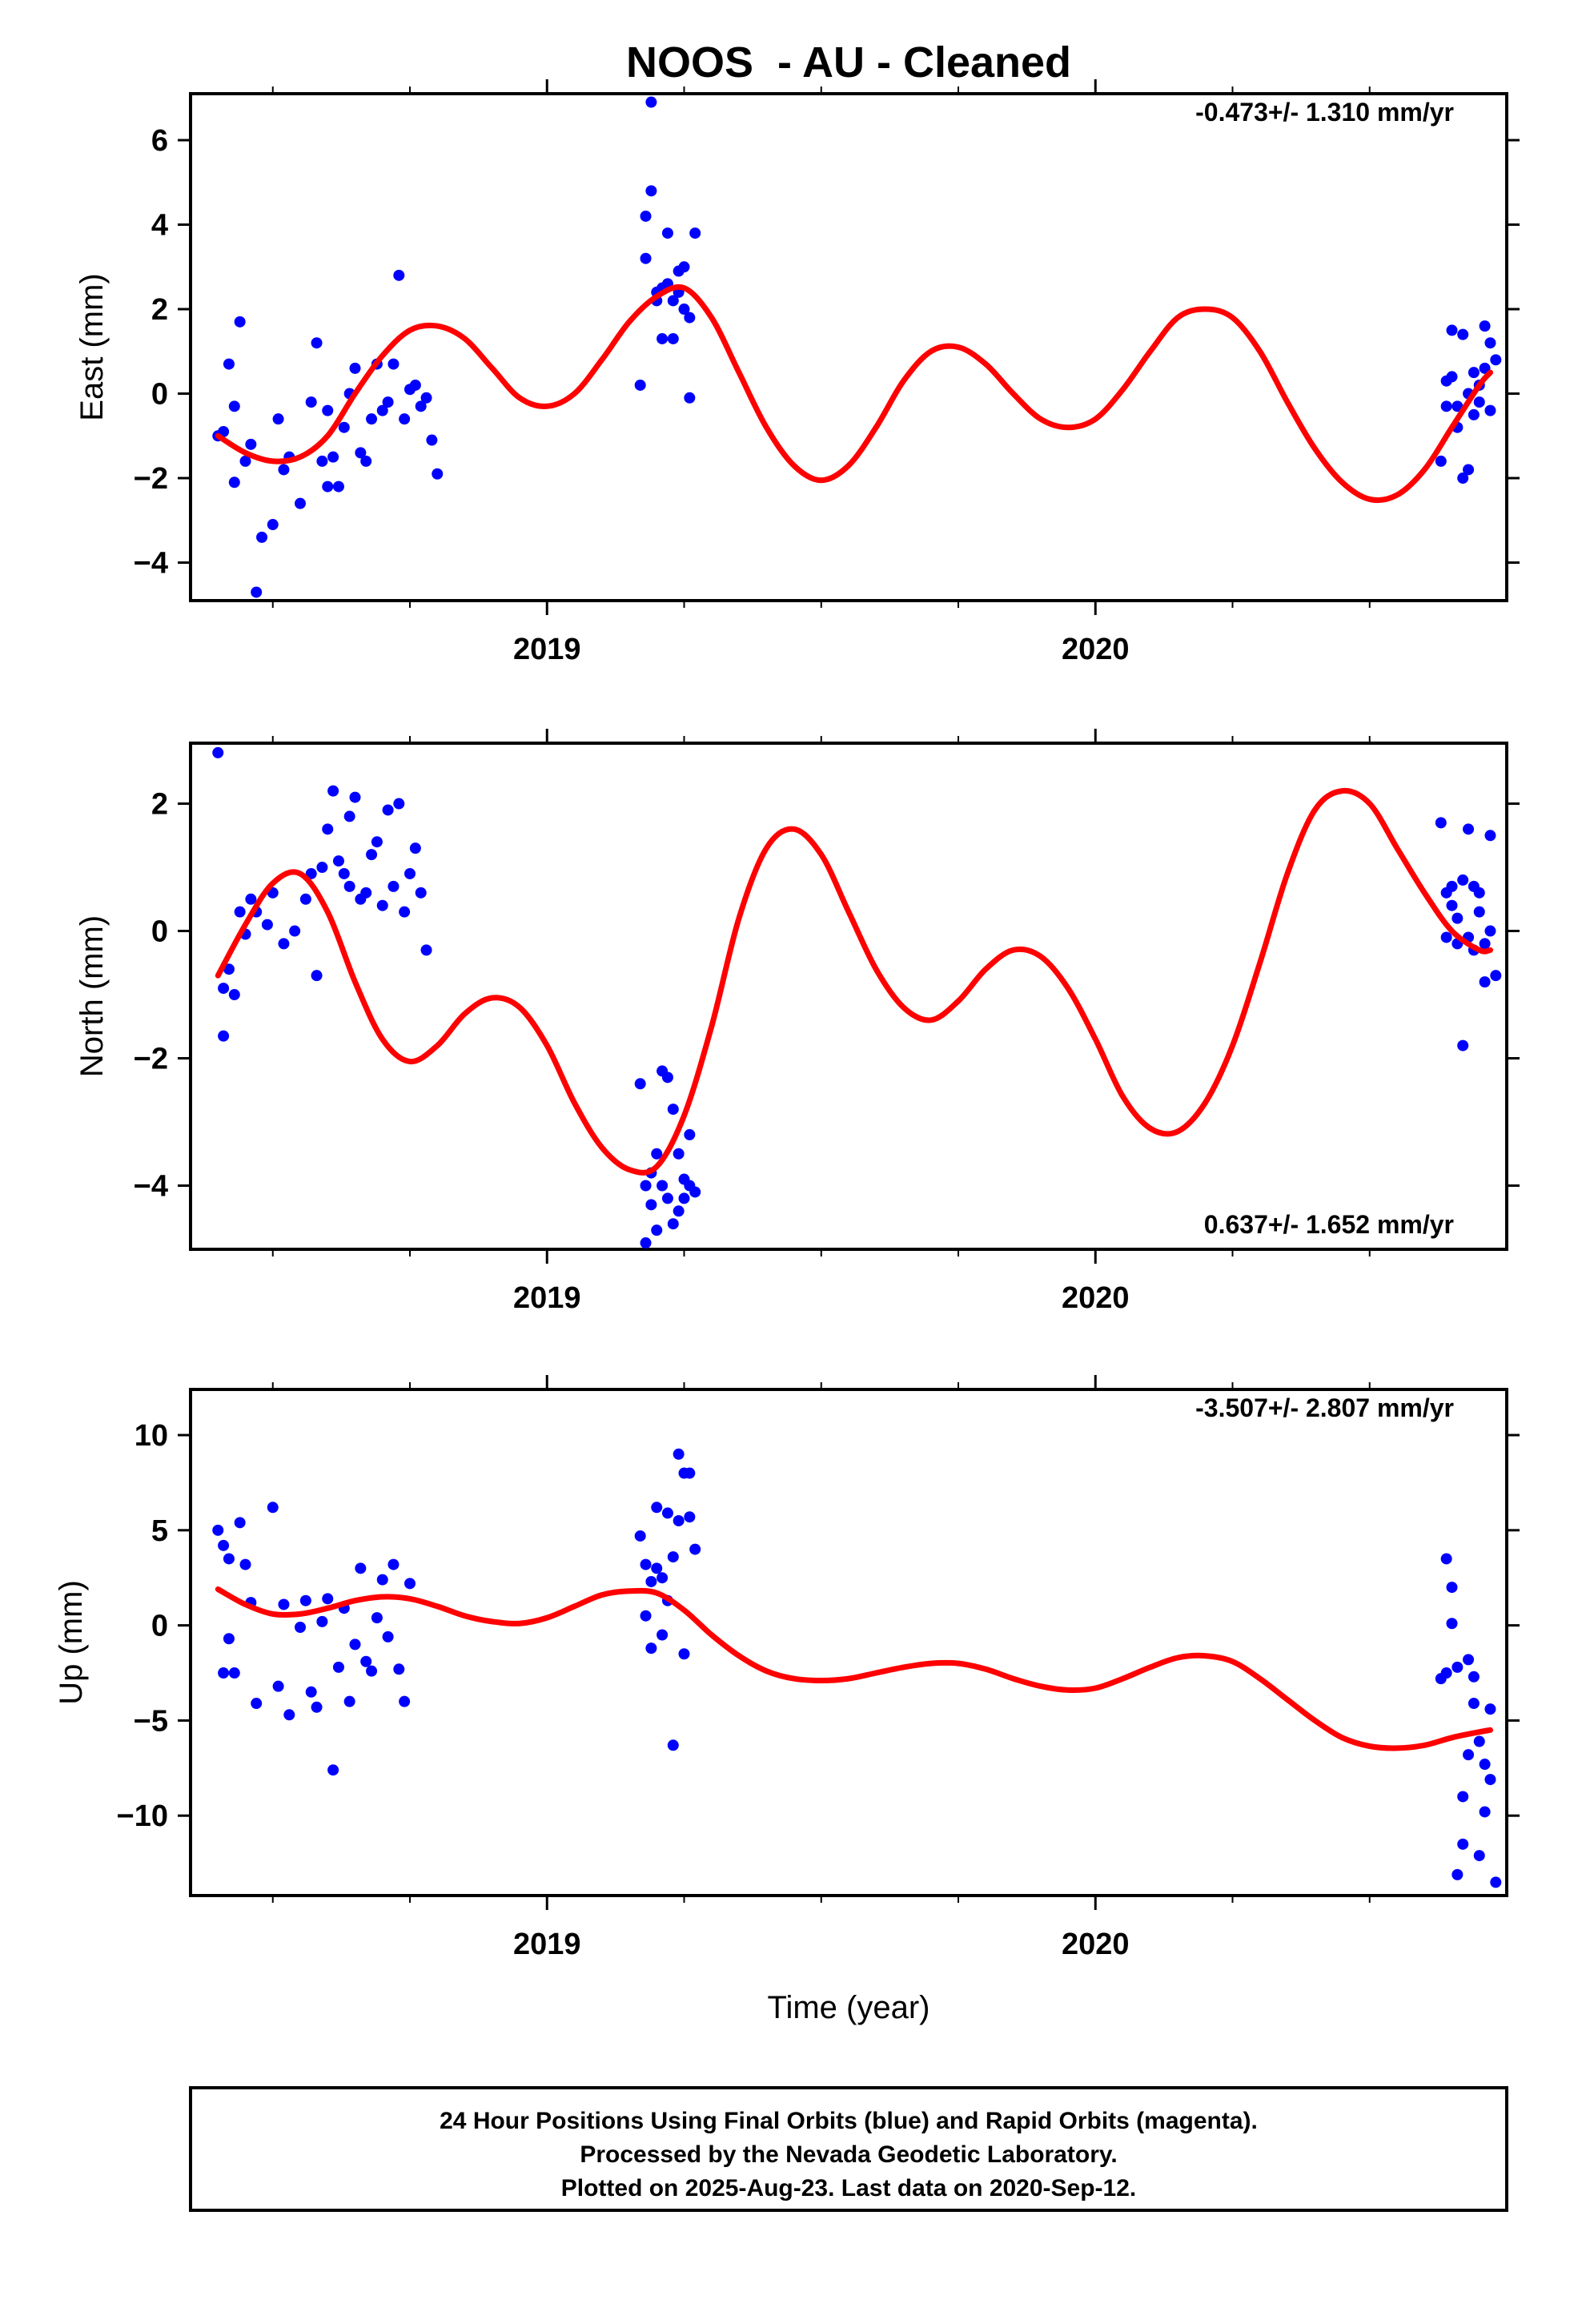 This screenshot has height=2324, width=1582. I want to click on footer-frame, so click(848, 2149).